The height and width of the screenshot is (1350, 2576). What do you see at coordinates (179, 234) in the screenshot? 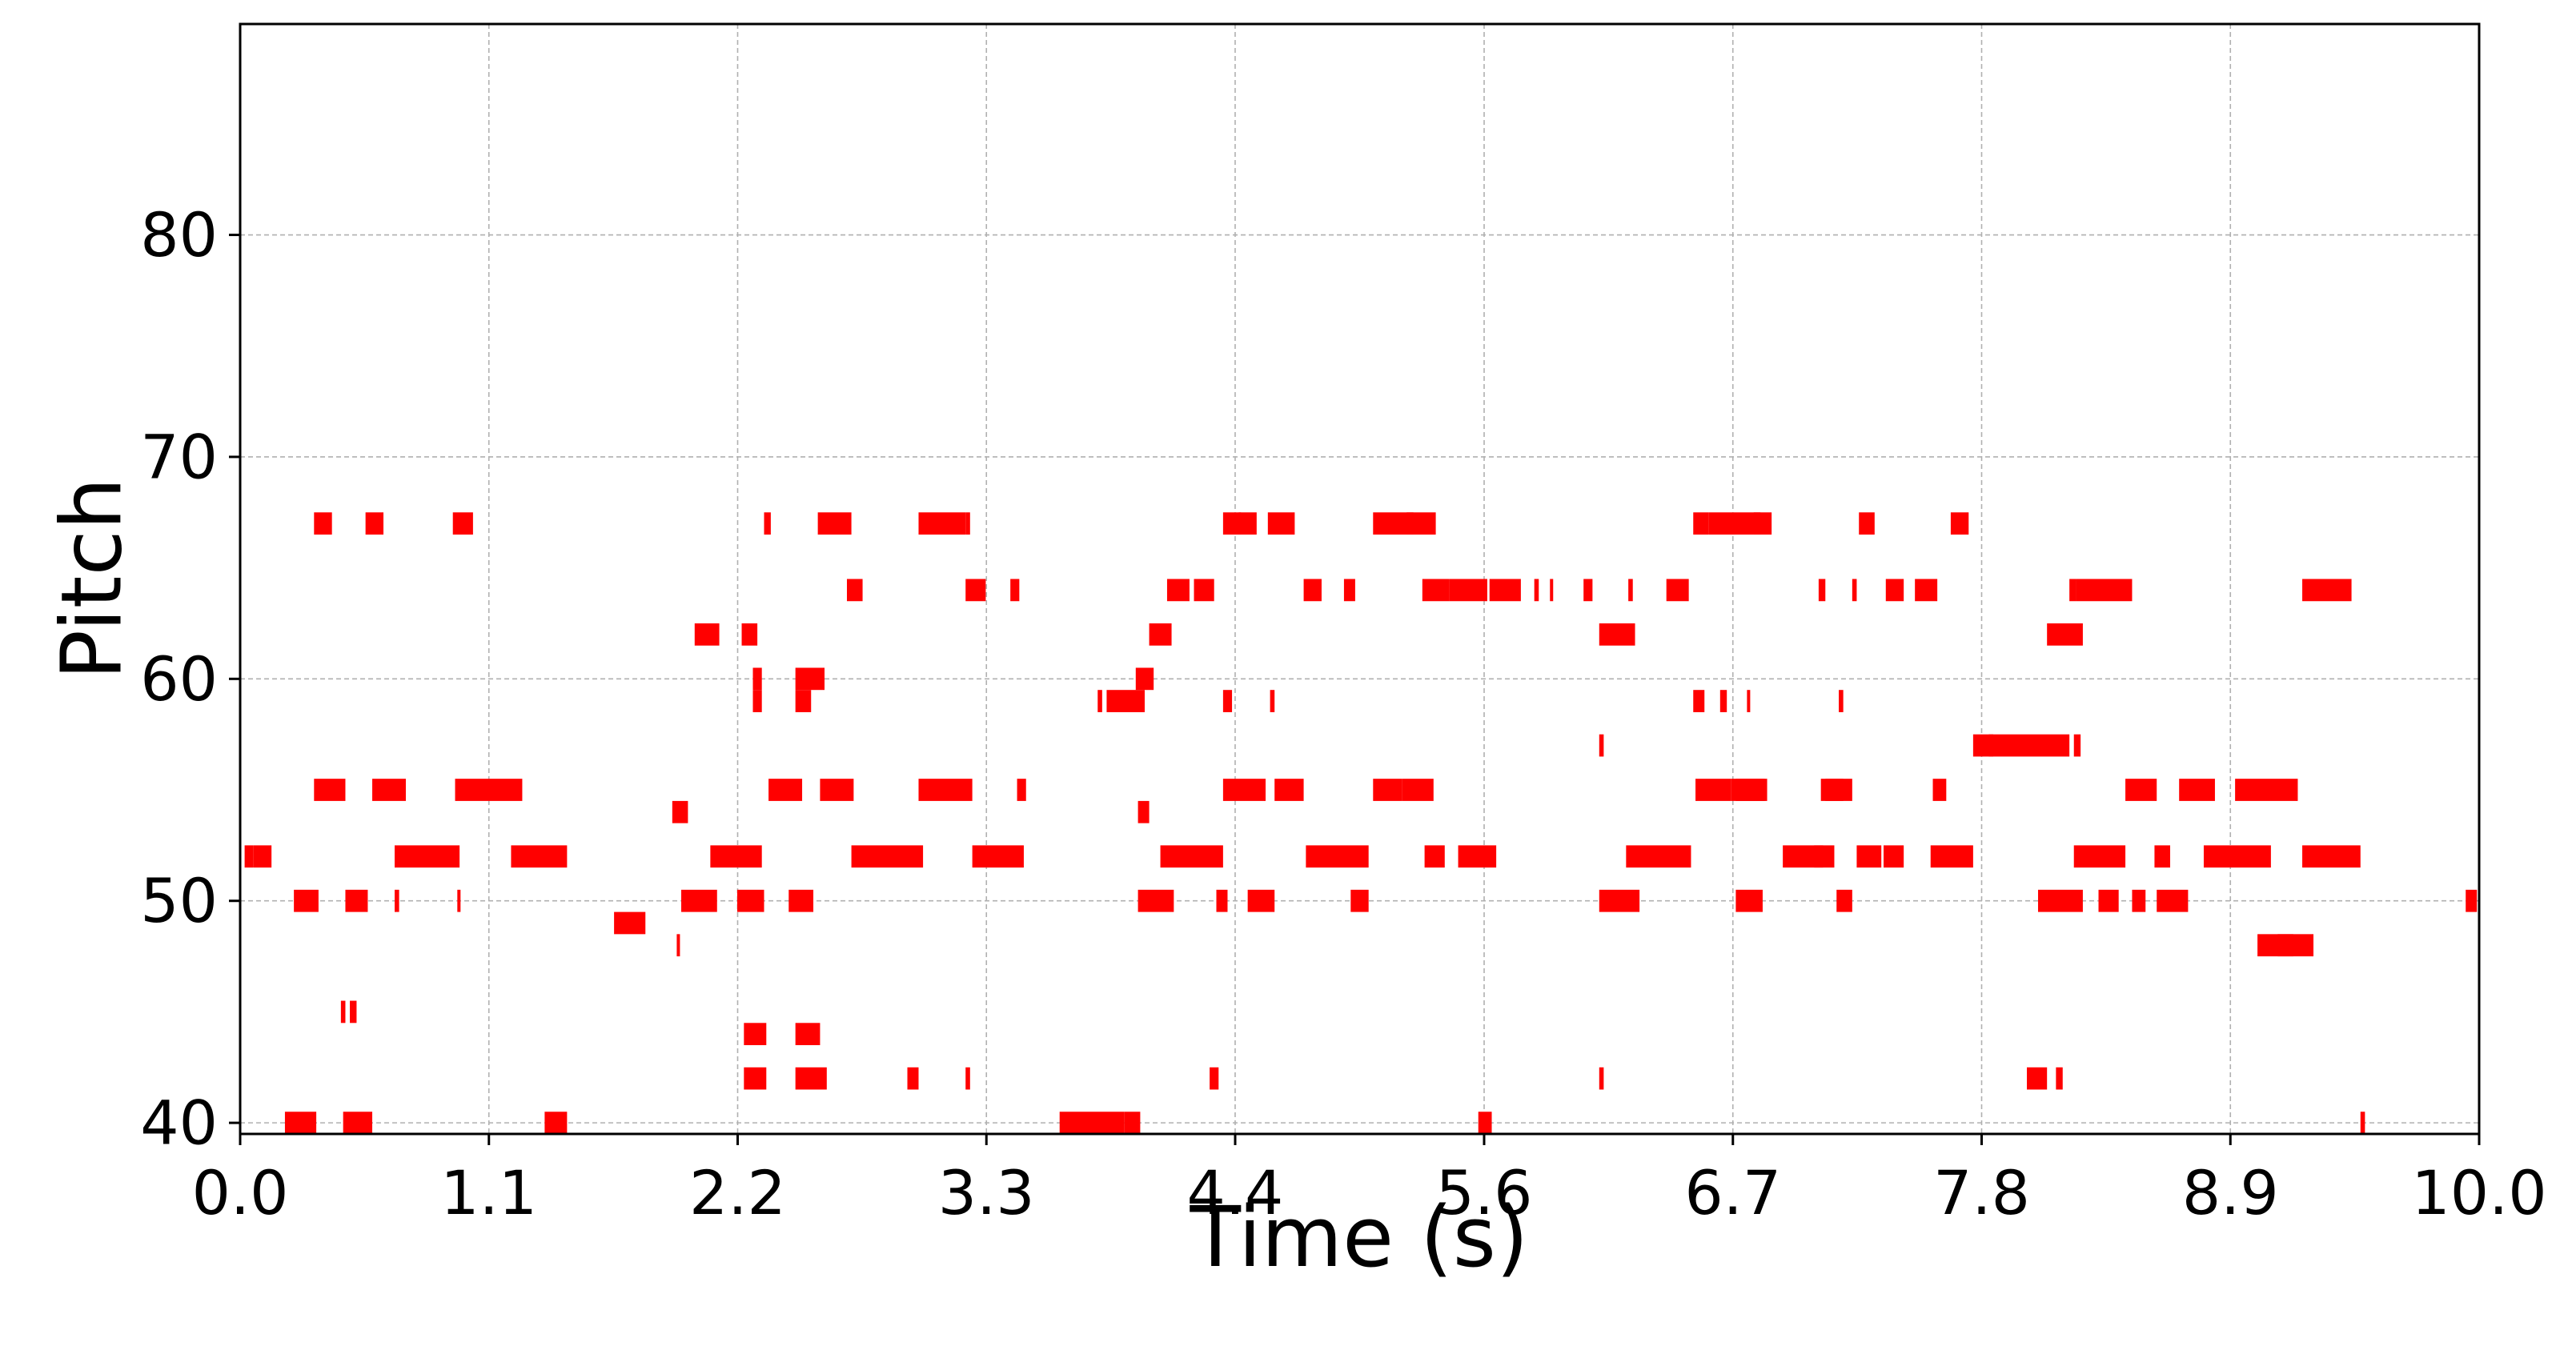
I see `y-tick-label: 80` at bounding box center [179, 234].